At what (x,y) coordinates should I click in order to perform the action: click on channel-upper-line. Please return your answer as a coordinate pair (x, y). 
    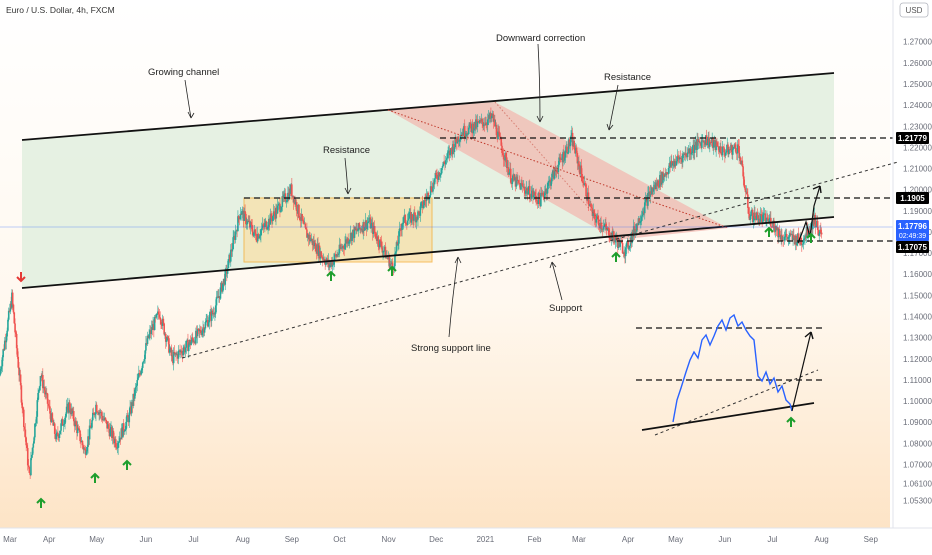
    Looking at the image, I should click on (428, 106).